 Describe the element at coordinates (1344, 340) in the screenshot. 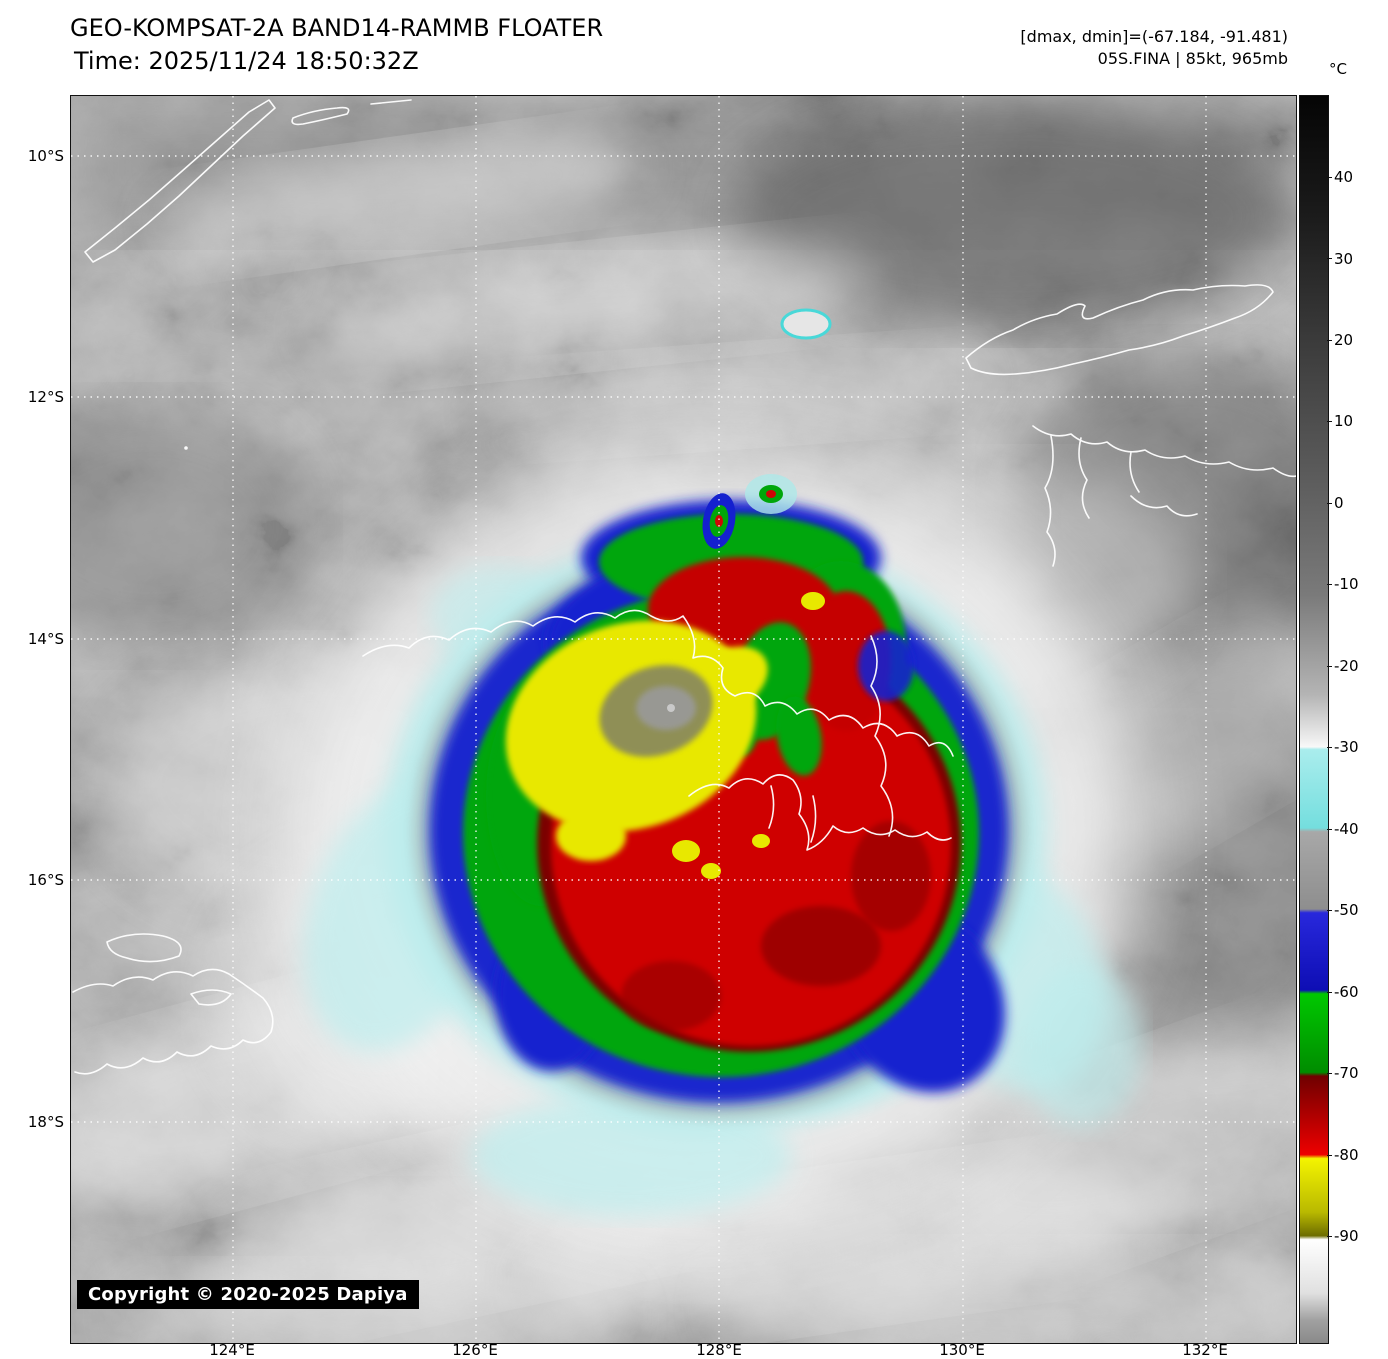

I see `colorbar-tick-label: 20` at that location.